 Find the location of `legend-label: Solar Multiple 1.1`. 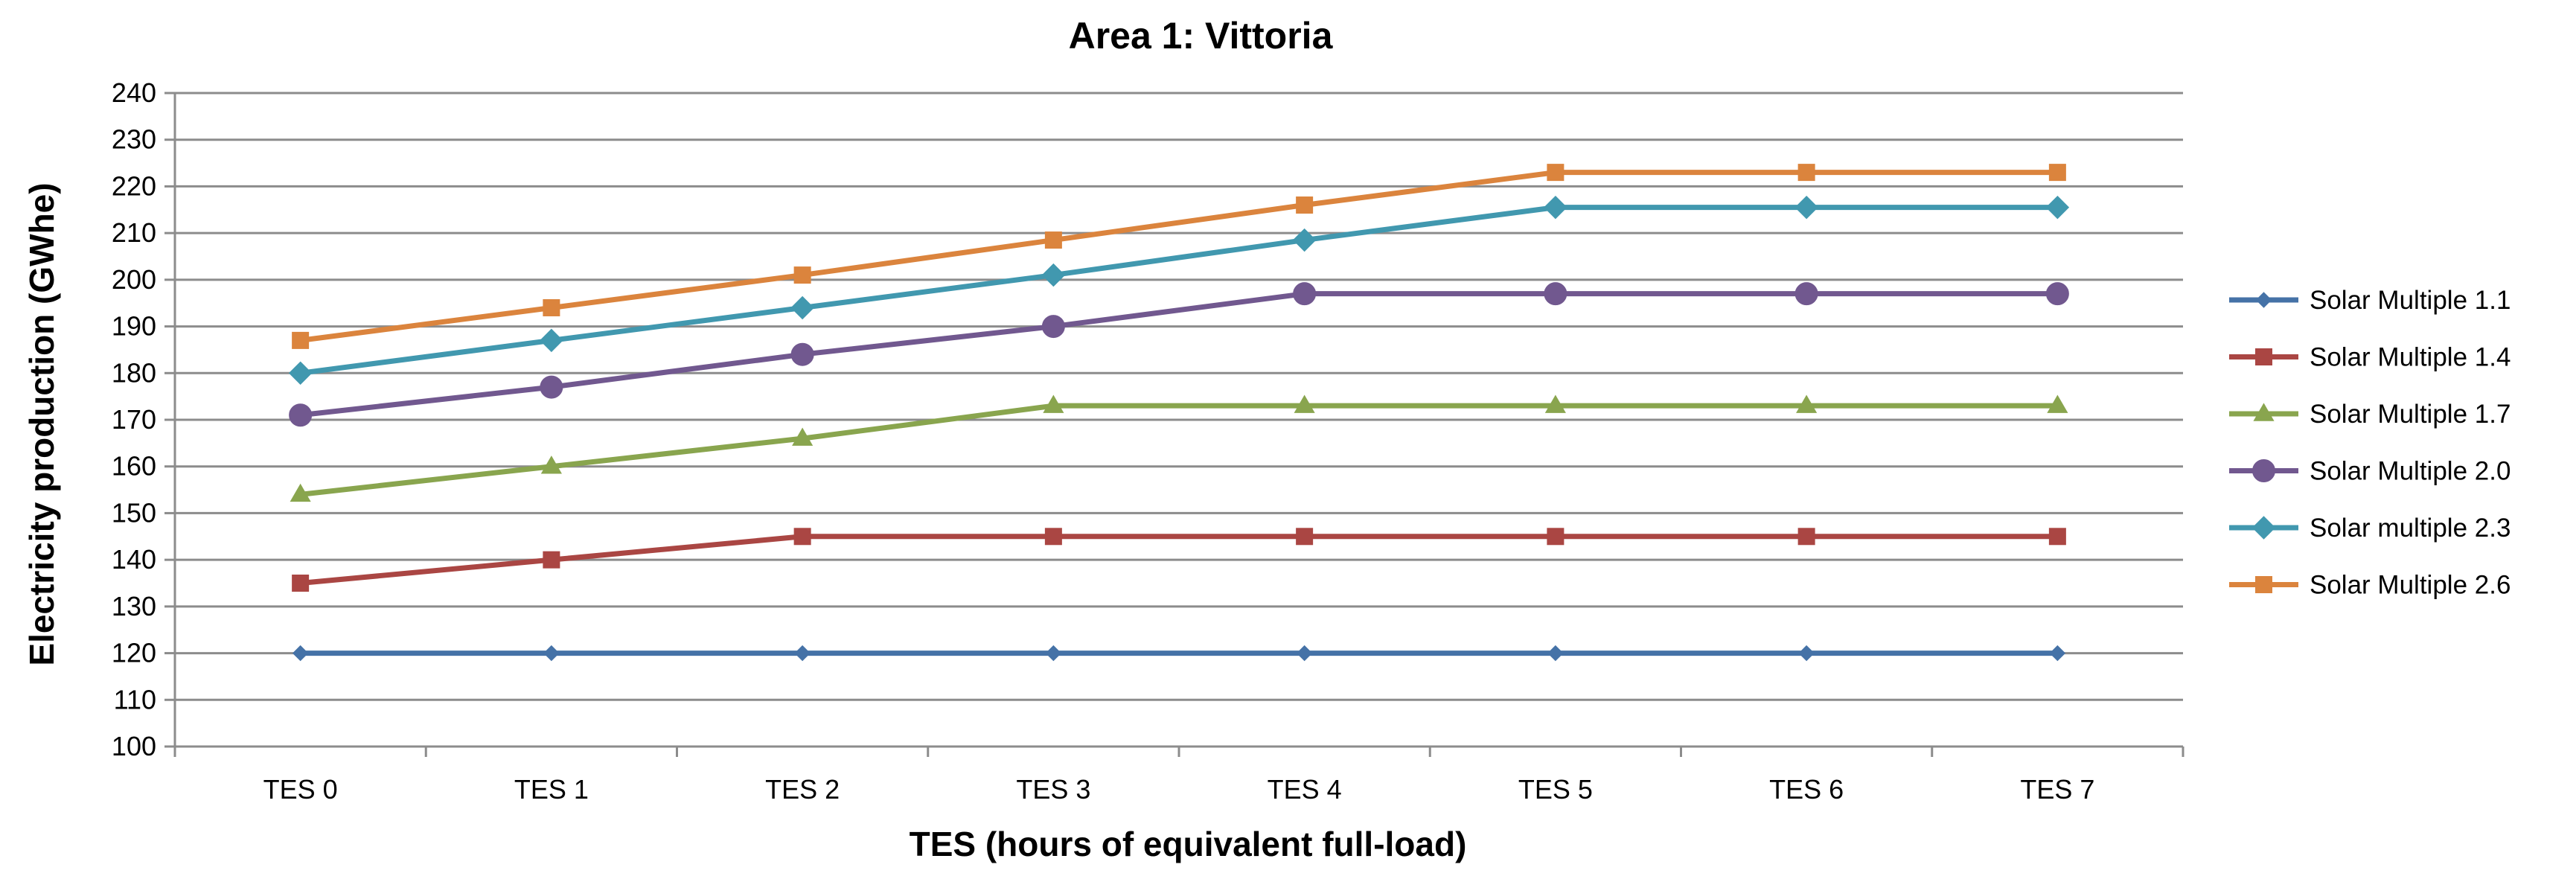

legend-label: Solar Multiple 1.1 is located at coordinates (2410, 301).